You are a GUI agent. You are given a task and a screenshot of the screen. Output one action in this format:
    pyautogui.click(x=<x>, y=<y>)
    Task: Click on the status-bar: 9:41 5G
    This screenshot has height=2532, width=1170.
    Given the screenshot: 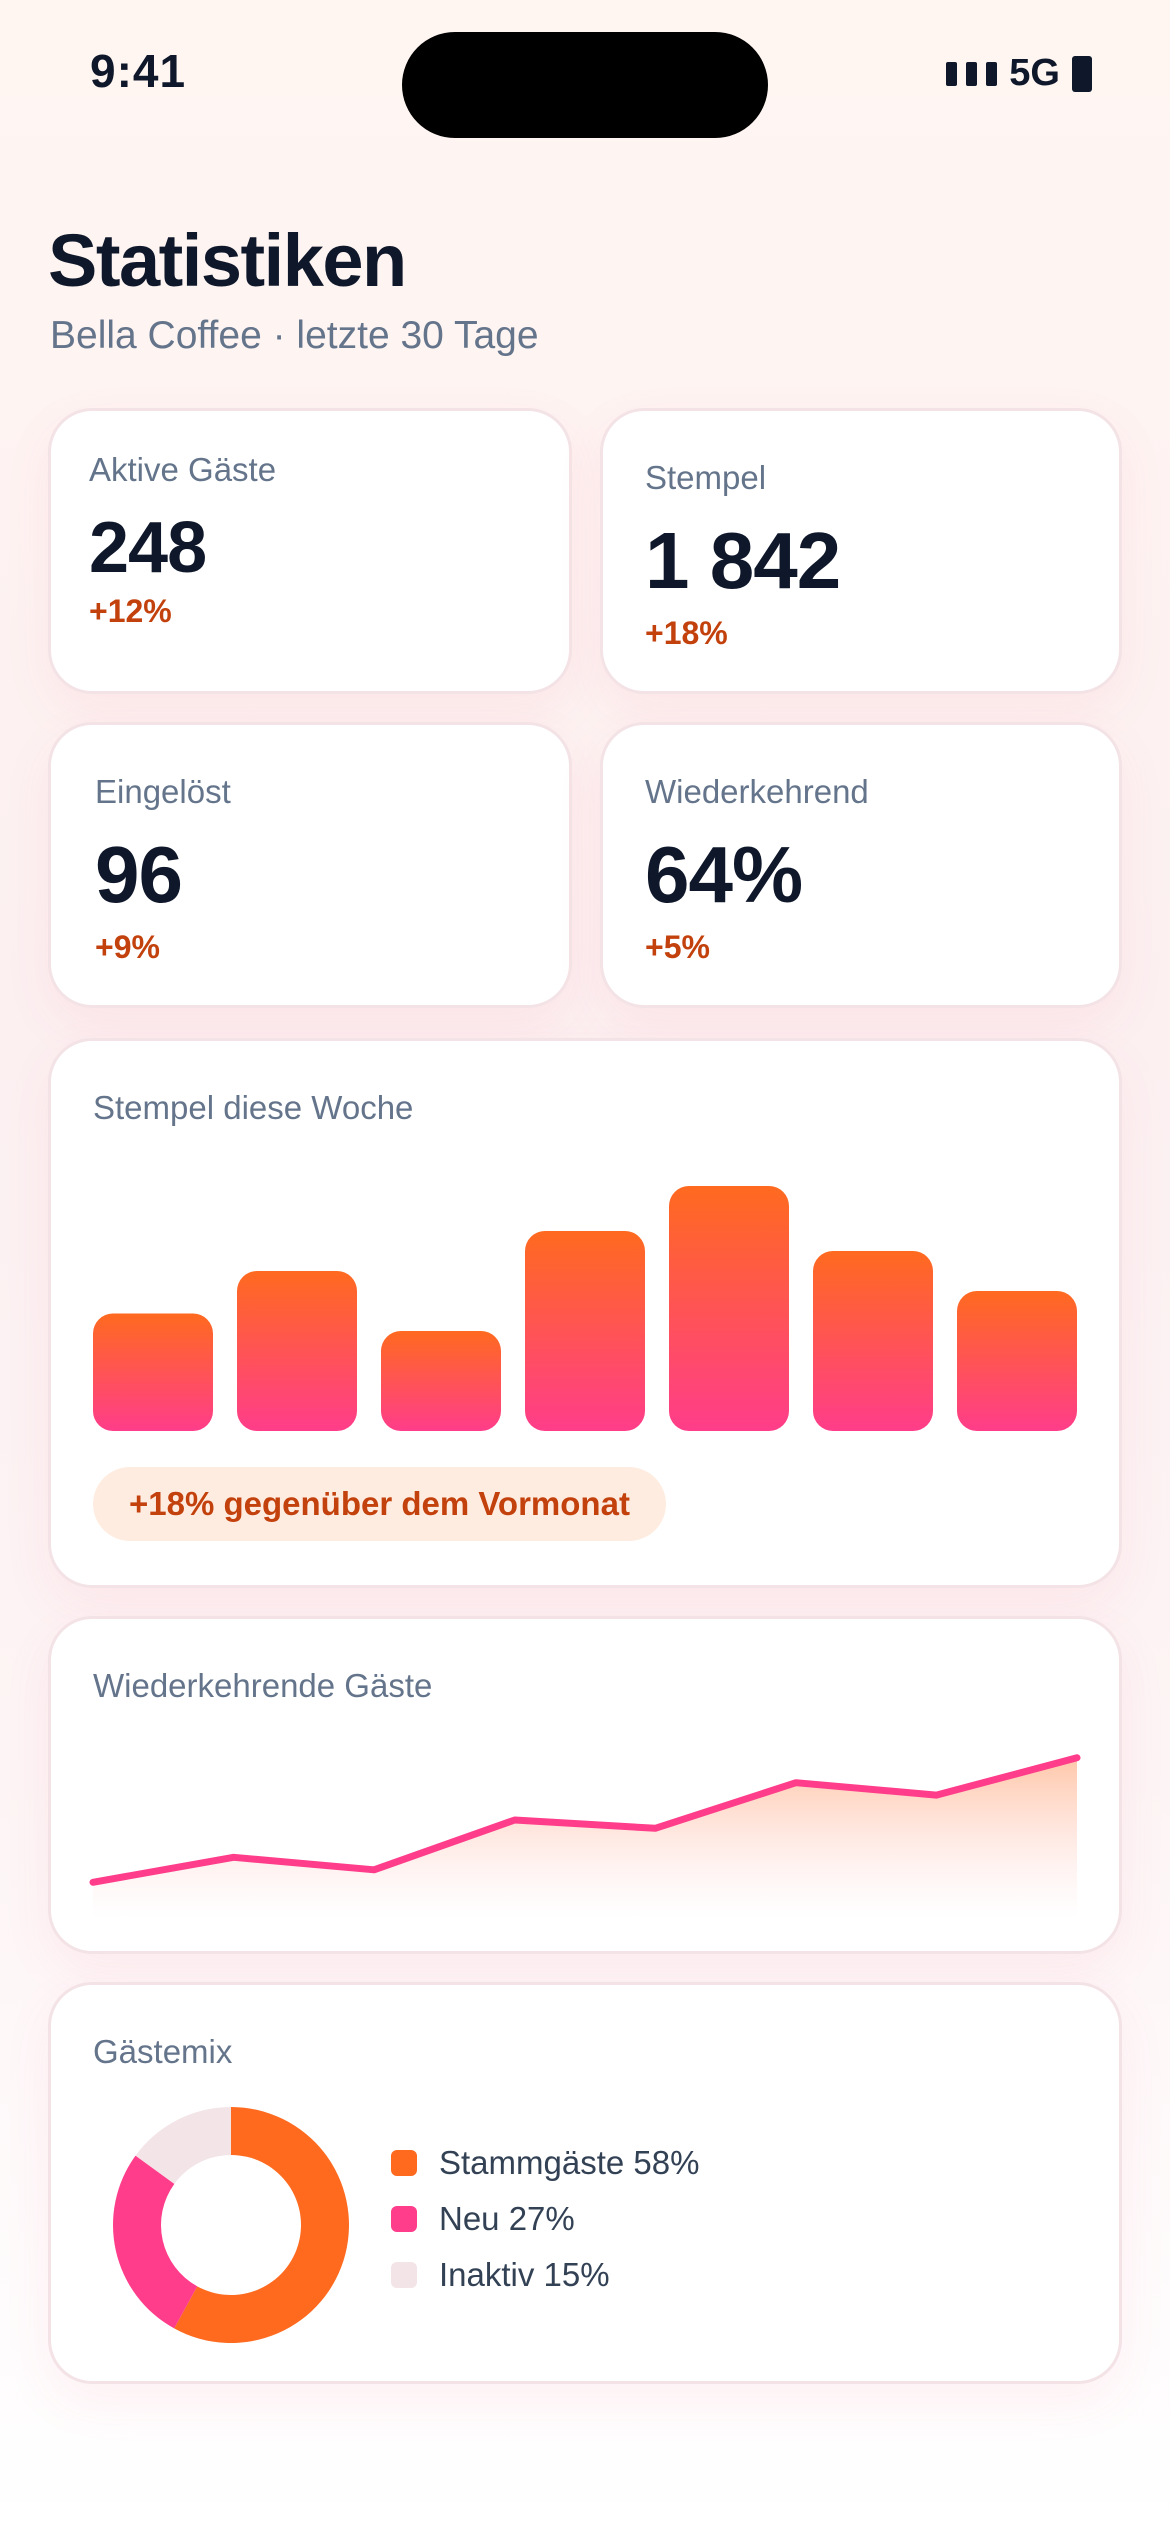 What is the action you would take?
    pyautogui.click(x=585, y=75)
    